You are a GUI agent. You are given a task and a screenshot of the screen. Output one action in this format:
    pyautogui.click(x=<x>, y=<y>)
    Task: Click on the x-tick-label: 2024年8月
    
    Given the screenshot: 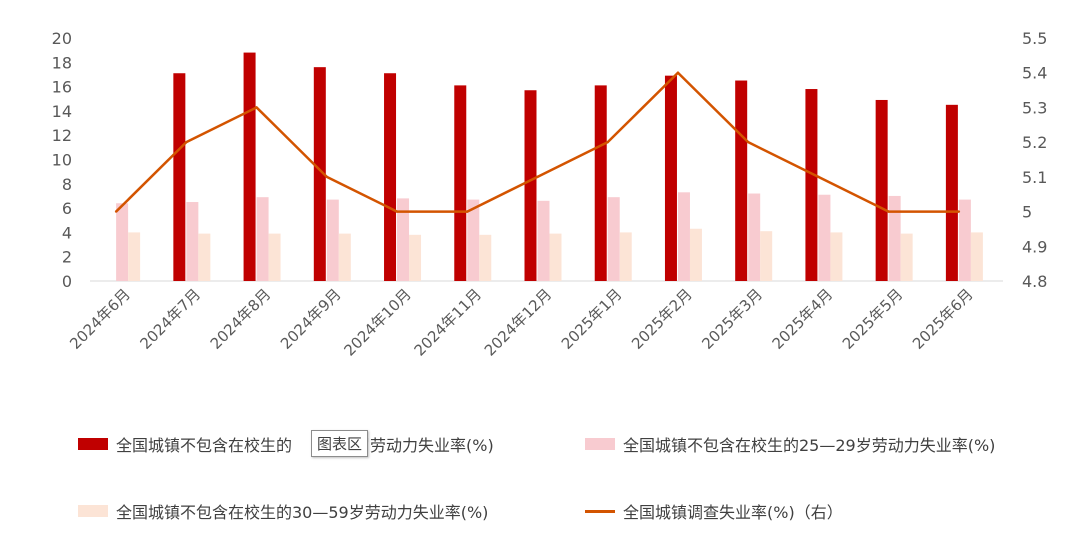 What is the action you would take?
    pyautogui.click(x=241, y=319)
    